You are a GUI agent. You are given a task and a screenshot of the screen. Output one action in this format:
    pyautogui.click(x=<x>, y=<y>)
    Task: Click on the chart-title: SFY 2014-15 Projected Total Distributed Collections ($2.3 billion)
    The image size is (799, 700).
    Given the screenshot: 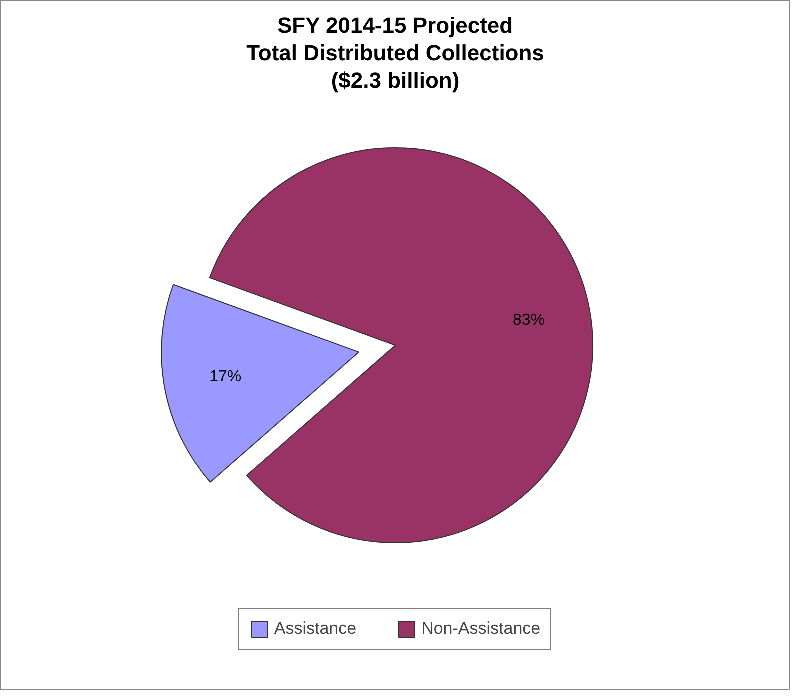 What is the action you would take?
    pyautogui.click(x=395, y=52)
    